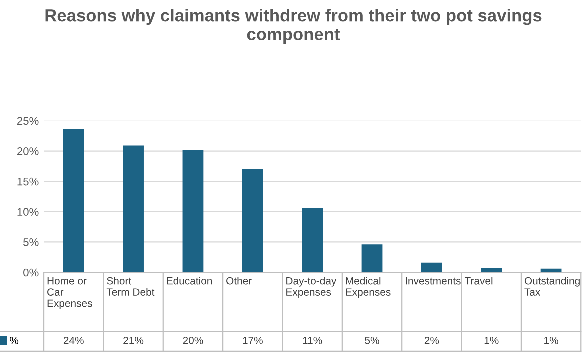 This screenshot has height=361, width=587. I want to click on y-tick-label: 5%, so click(31, 242).